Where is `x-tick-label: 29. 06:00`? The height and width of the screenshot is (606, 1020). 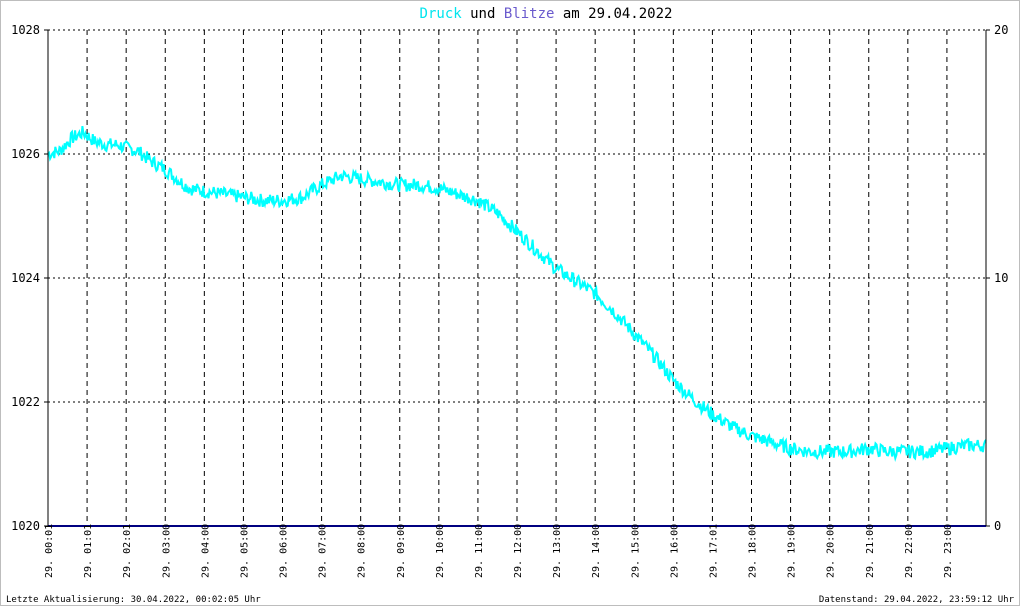
x-tick-label: 29. 06:00 is located at coordinates (284, 551).